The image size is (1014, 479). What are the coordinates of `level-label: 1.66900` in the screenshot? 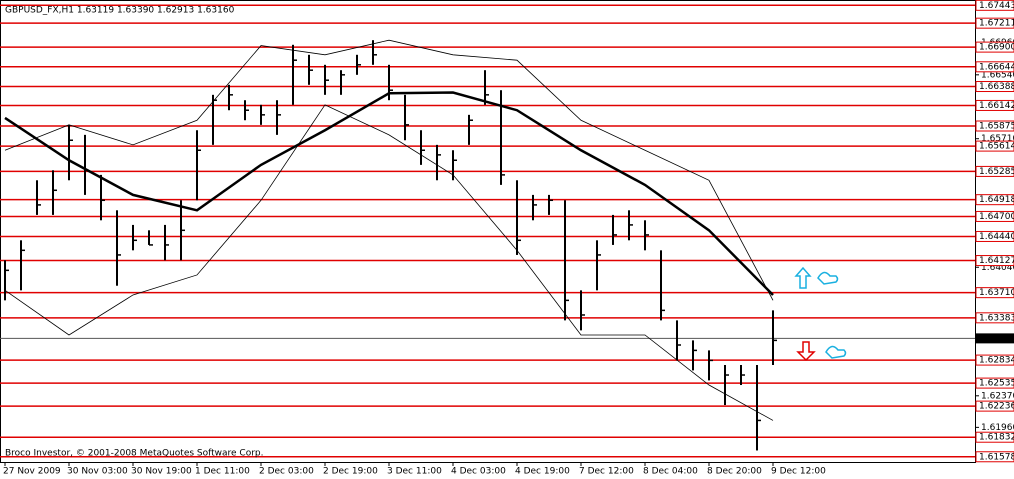 It's located at (996, 48).